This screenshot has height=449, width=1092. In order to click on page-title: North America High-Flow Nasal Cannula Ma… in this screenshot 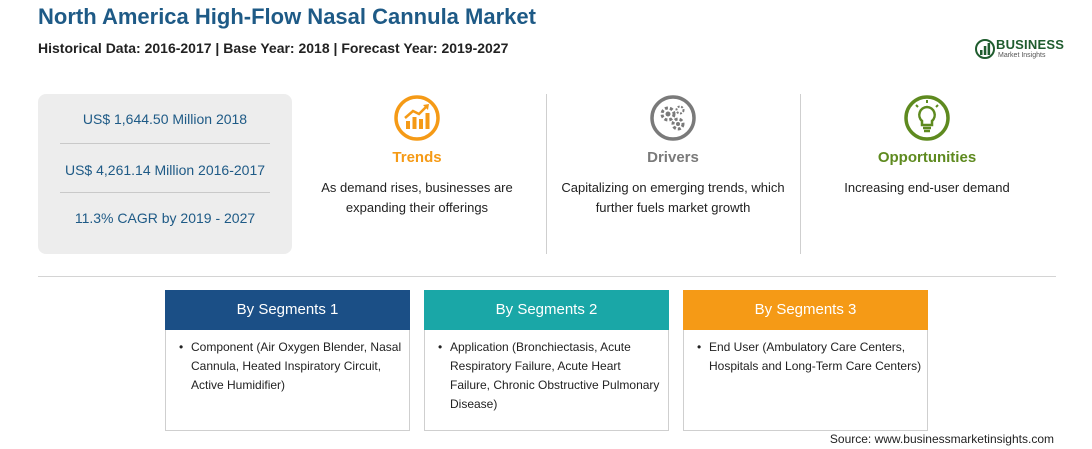, I will do `click(287, 16)`.